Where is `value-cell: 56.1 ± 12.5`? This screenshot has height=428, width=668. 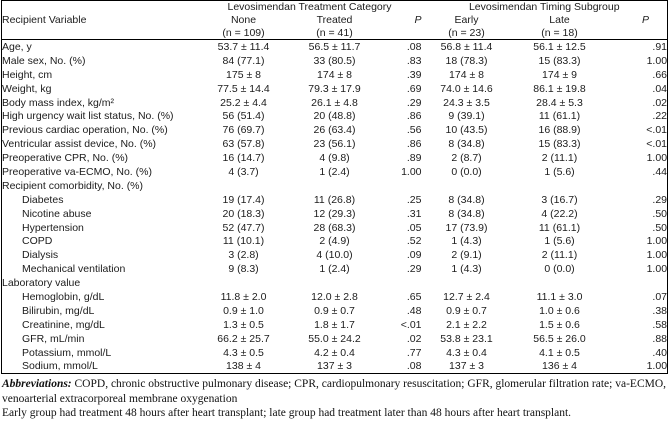
value-cell: 56.1 ± 12.5 is located at coordinates (559, 46).